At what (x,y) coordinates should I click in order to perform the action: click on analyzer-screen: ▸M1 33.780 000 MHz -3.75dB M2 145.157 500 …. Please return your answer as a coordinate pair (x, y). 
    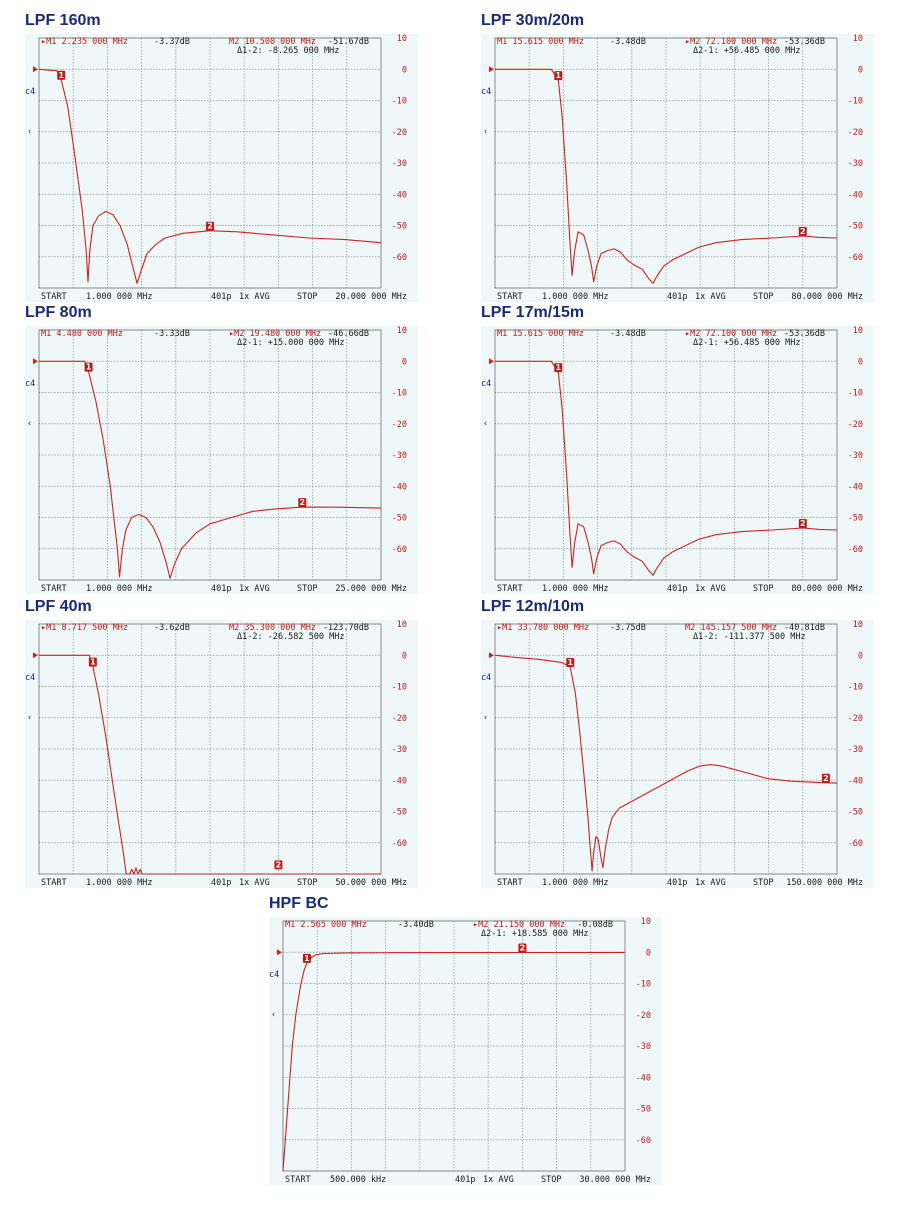
    Looking at the image, I should click on (677, 754).